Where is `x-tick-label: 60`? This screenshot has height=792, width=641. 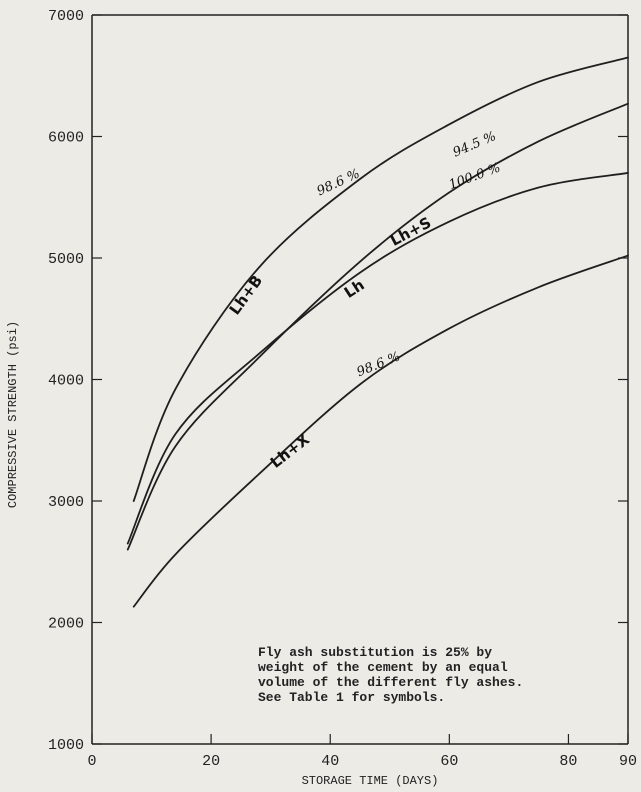 x-tick-label: 60 is located at coordinates (449, 761).